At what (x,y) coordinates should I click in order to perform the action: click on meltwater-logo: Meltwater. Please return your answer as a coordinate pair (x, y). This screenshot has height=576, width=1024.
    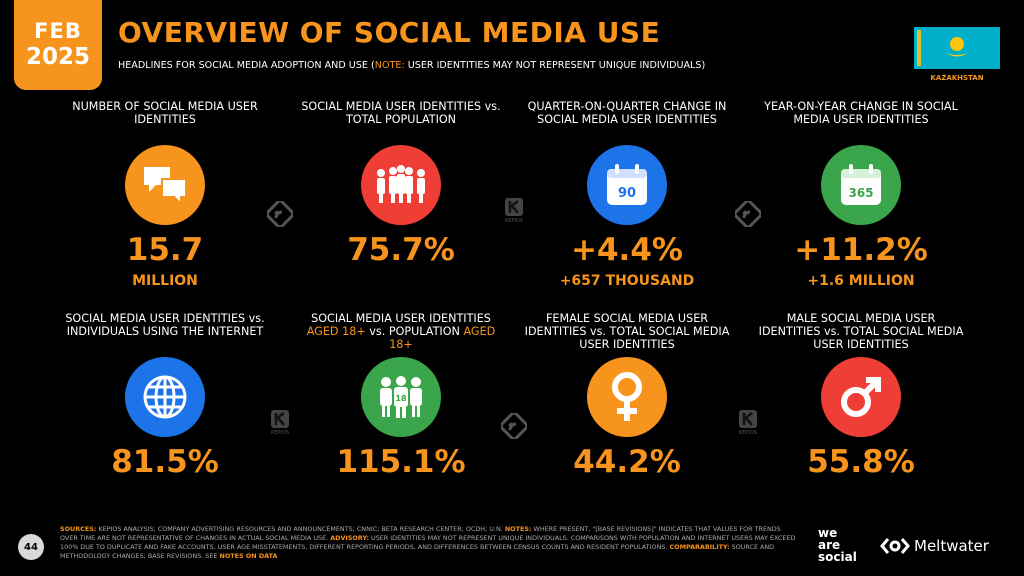
    Looking at the image, I should click on (934, 546).